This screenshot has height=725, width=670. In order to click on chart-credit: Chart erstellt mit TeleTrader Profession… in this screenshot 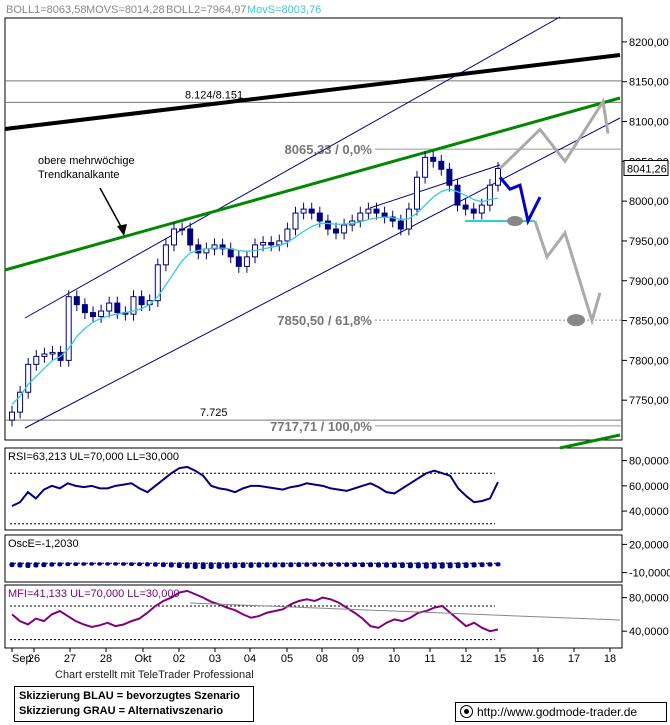, I will do `click(154, 675)`.